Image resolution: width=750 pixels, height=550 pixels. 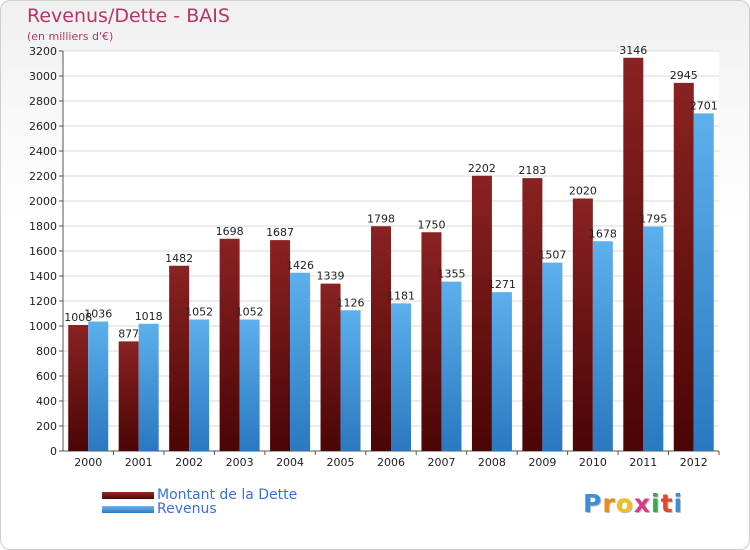 I want to click on data-label-revenus: 1126, so click(x=351, y=302).